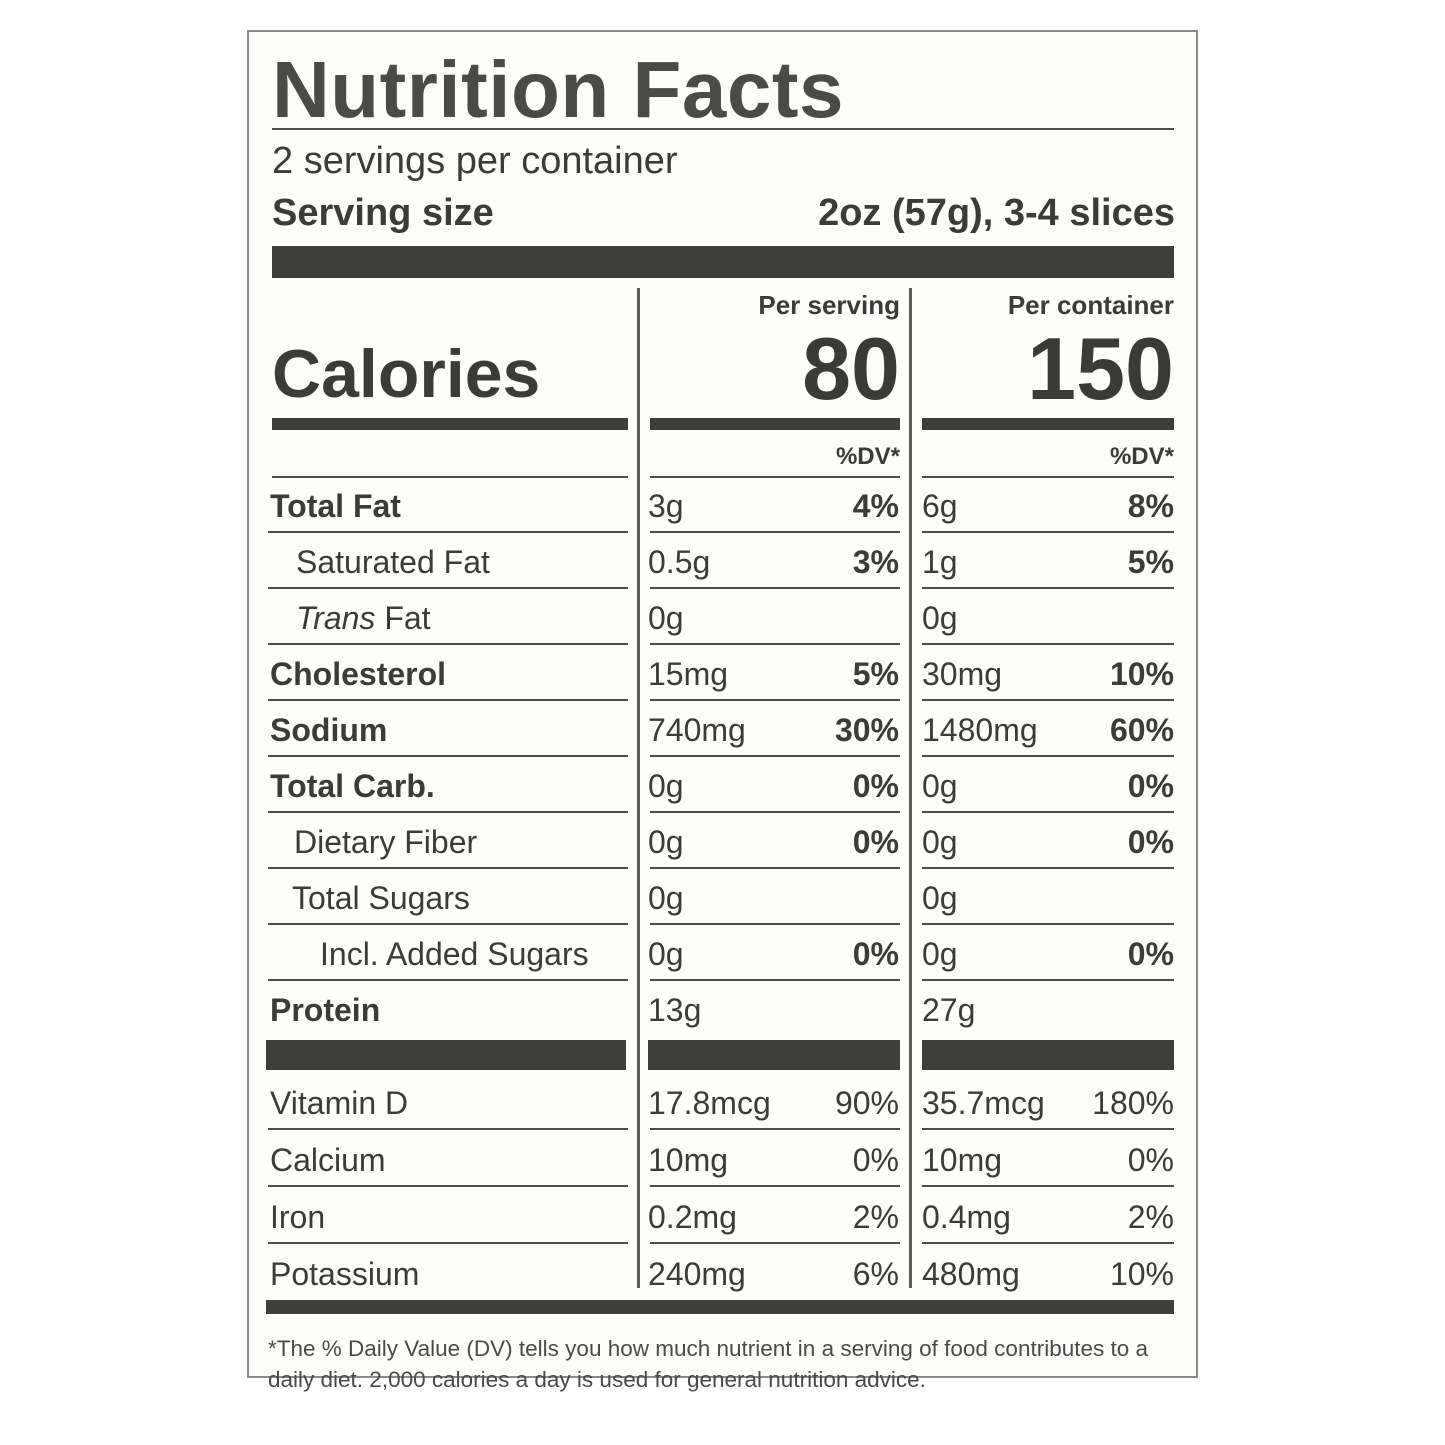 This screenshot has width=1445, height=1445. Describe the element at coordinates (1133, 1103) in the screenshot. I see `container-dv: 180%` at that location.